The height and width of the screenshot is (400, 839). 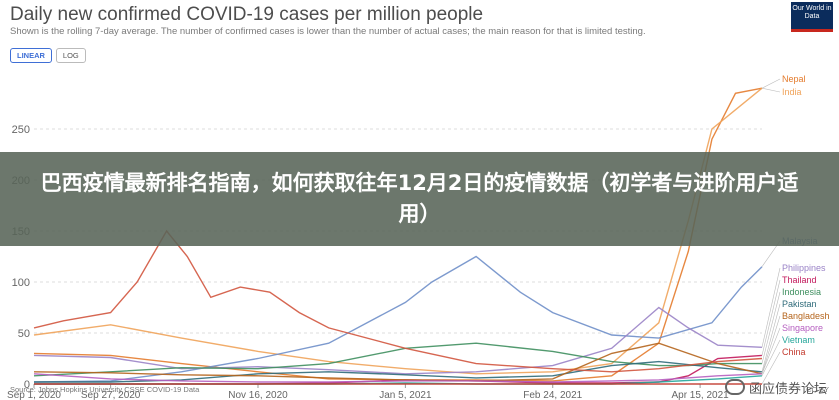 What do you see at coordinates (812, 17) in the screenshot?
I see `owid-logo: Our World in Data` at bounding box center [812, 17].